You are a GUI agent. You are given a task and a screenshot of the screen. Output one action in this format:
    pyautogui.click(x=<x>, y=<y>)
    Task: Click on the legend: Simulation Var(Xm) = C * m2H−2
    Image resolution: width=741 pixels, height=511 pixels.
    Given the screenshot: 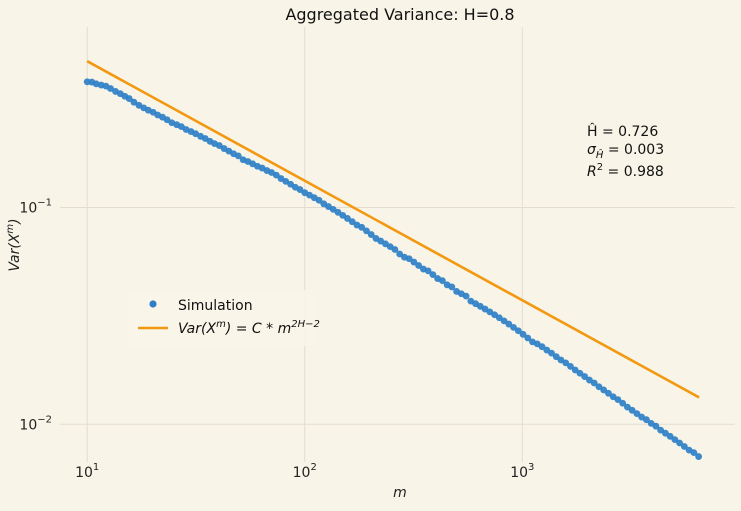 What is the action you would take?
    pyautogui.click(x=224, y=318)
    